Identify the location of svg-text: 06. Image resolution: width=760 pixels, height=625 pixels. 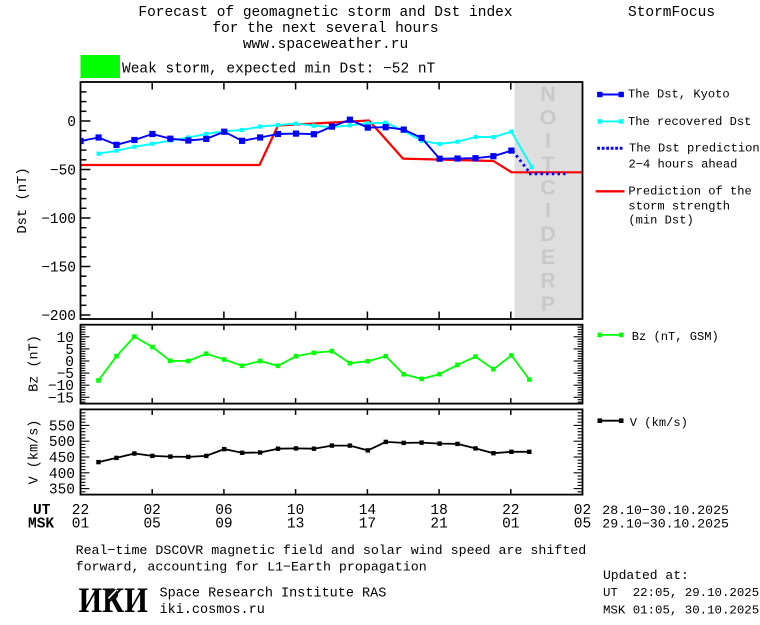
(223, 511).